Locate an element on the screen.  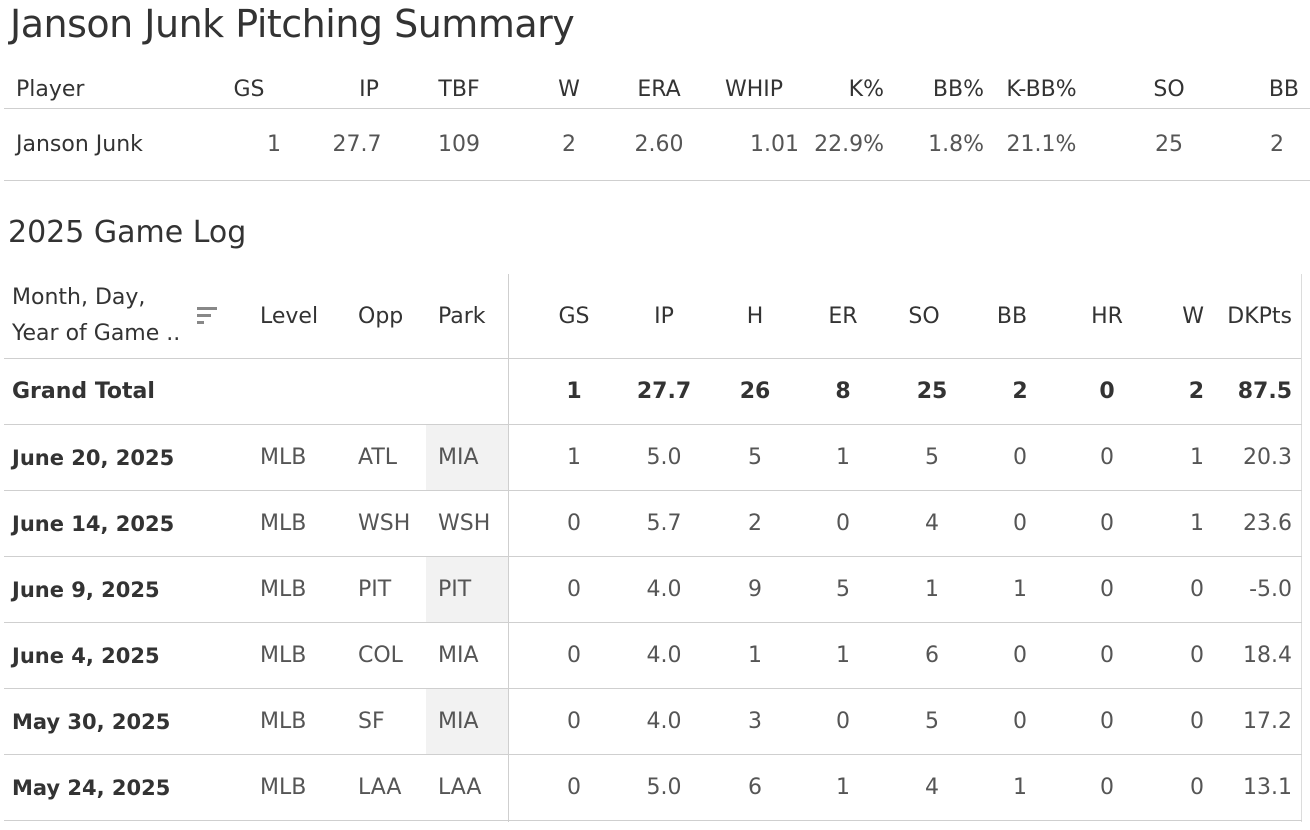
summary-player-name: Janson Junk is located at coordinates (79, 144).